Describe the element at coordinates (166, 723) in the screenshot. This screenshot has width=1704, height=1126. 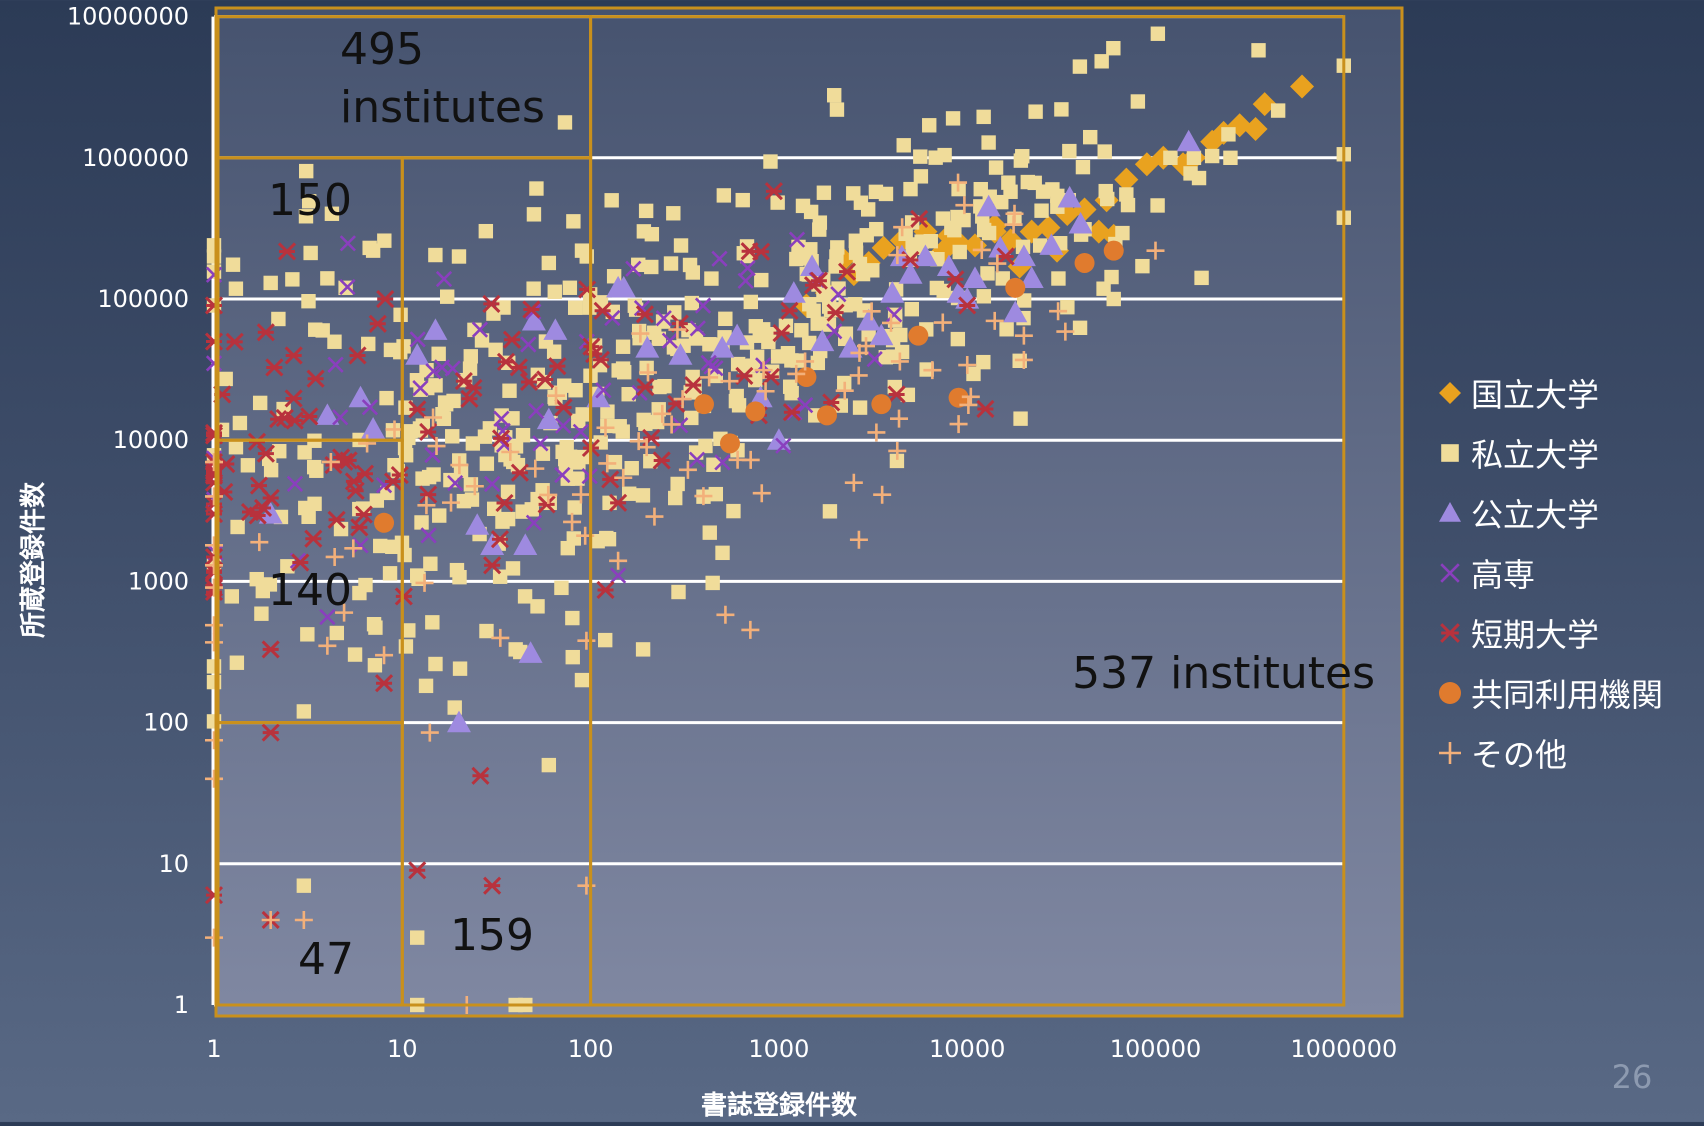
I see `y-tick-label: 100` at that location.